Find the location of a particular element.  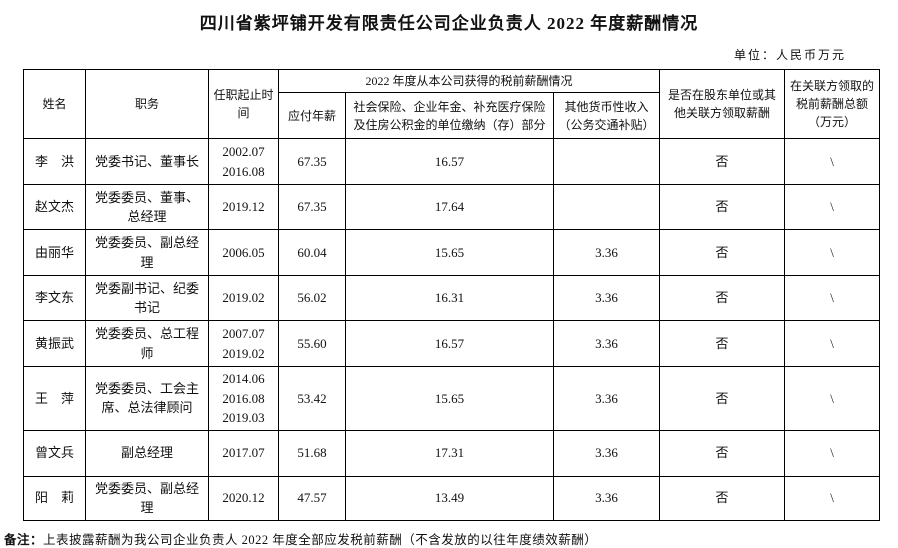

cell-insurance: 17.31 is located at coordinates (449, 453).